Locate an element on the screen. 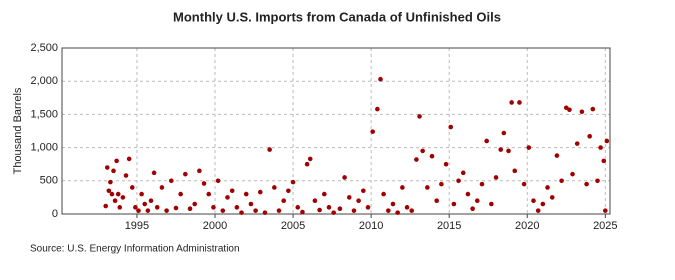  x-tick-label: 2015 is located at coordinates (449, 226).